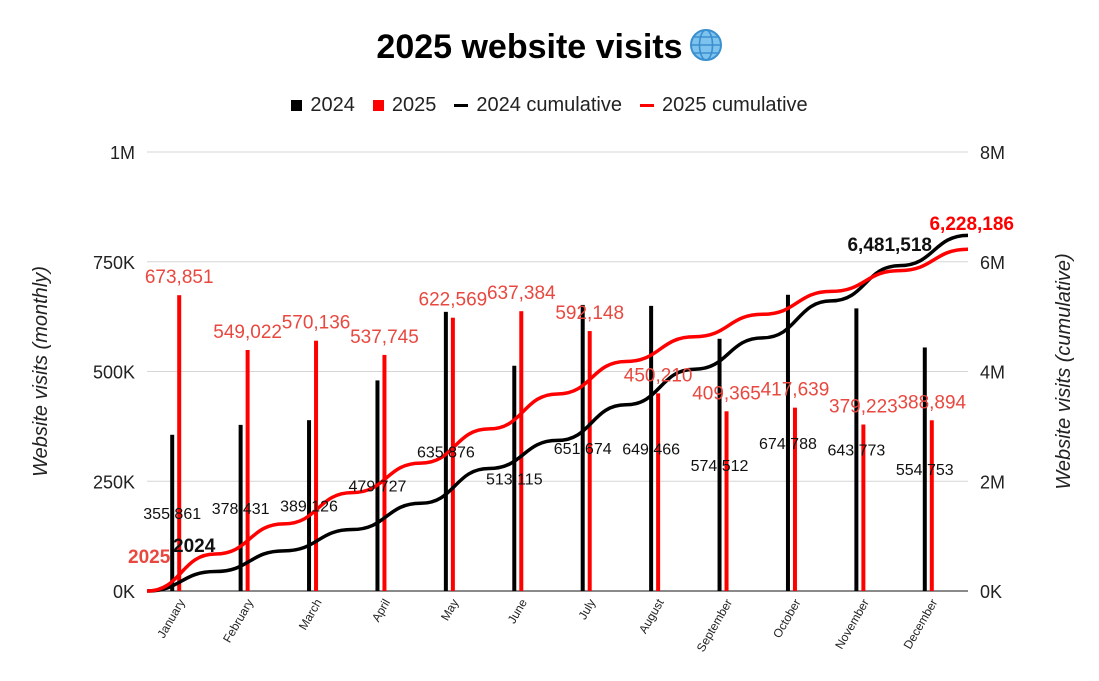 This screenshot has width=1099, height=681. What do you see at coordinates (971, 224) in the screenshot?
I see `cumulative-end-label-2025: 6,228,186` at bounding box center [971, 224].